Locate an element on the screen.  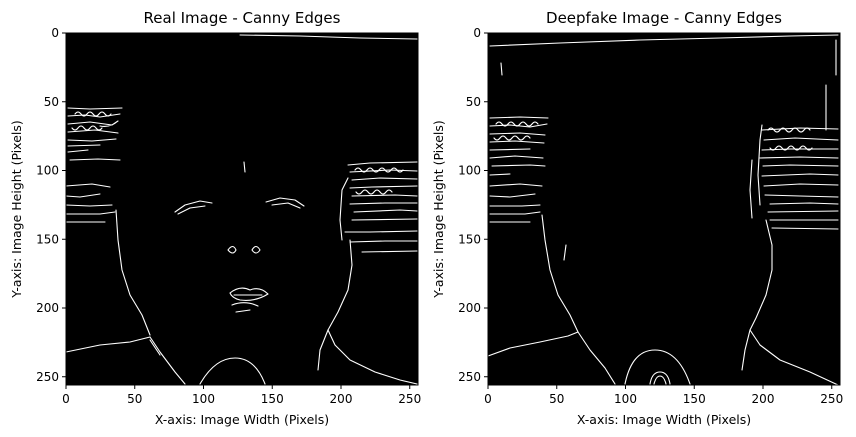
real-ytick-label: 100 is located at coordinates (47, 171).